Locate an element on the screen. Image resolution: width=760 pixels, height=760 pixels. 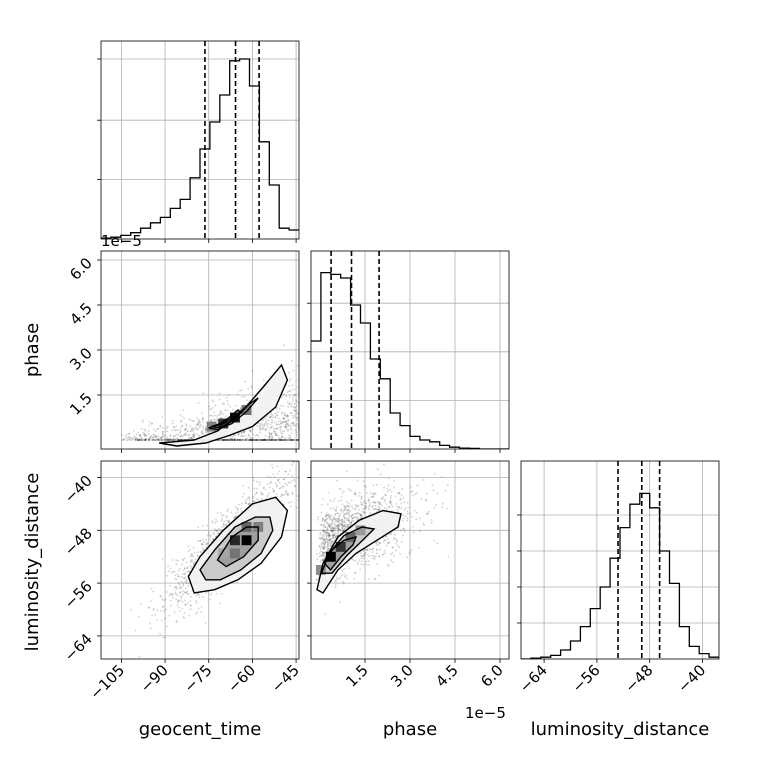
hist-phase-panel is located at coordinates (408, 350).